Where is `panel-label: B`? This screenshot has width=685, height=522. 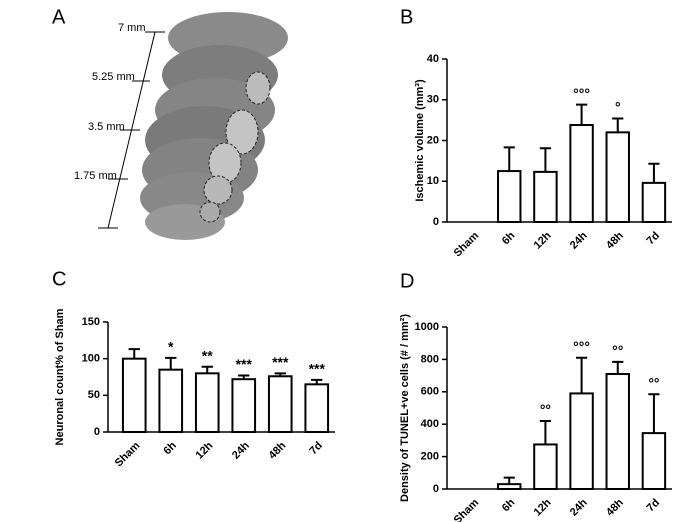
panel-label: B is located at coordinates (406, 17).